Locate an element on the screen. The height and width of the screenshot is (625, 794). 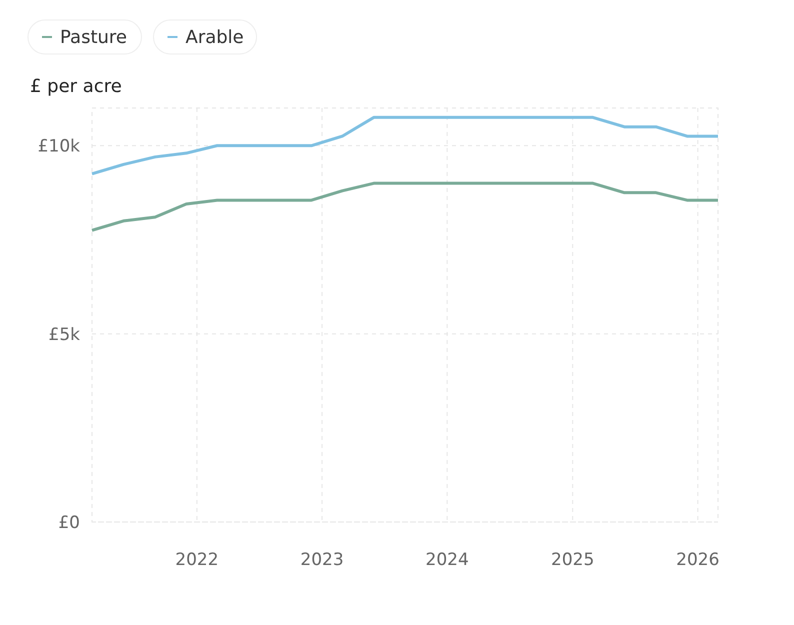
y-tick-label: £10k is located at coordinates (59, 146).